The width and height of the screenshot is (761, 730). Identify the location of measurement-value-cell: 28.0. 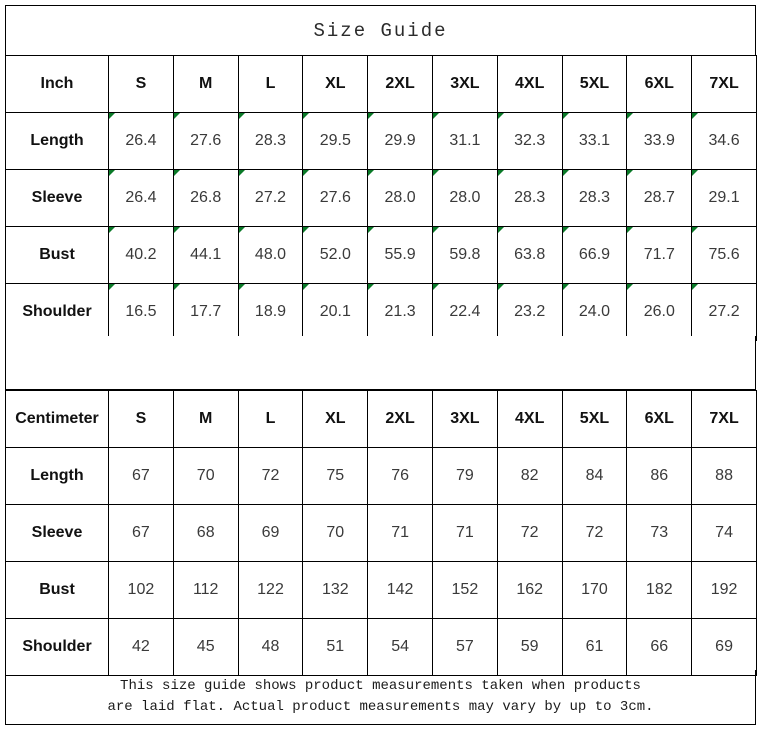
(400, 198).